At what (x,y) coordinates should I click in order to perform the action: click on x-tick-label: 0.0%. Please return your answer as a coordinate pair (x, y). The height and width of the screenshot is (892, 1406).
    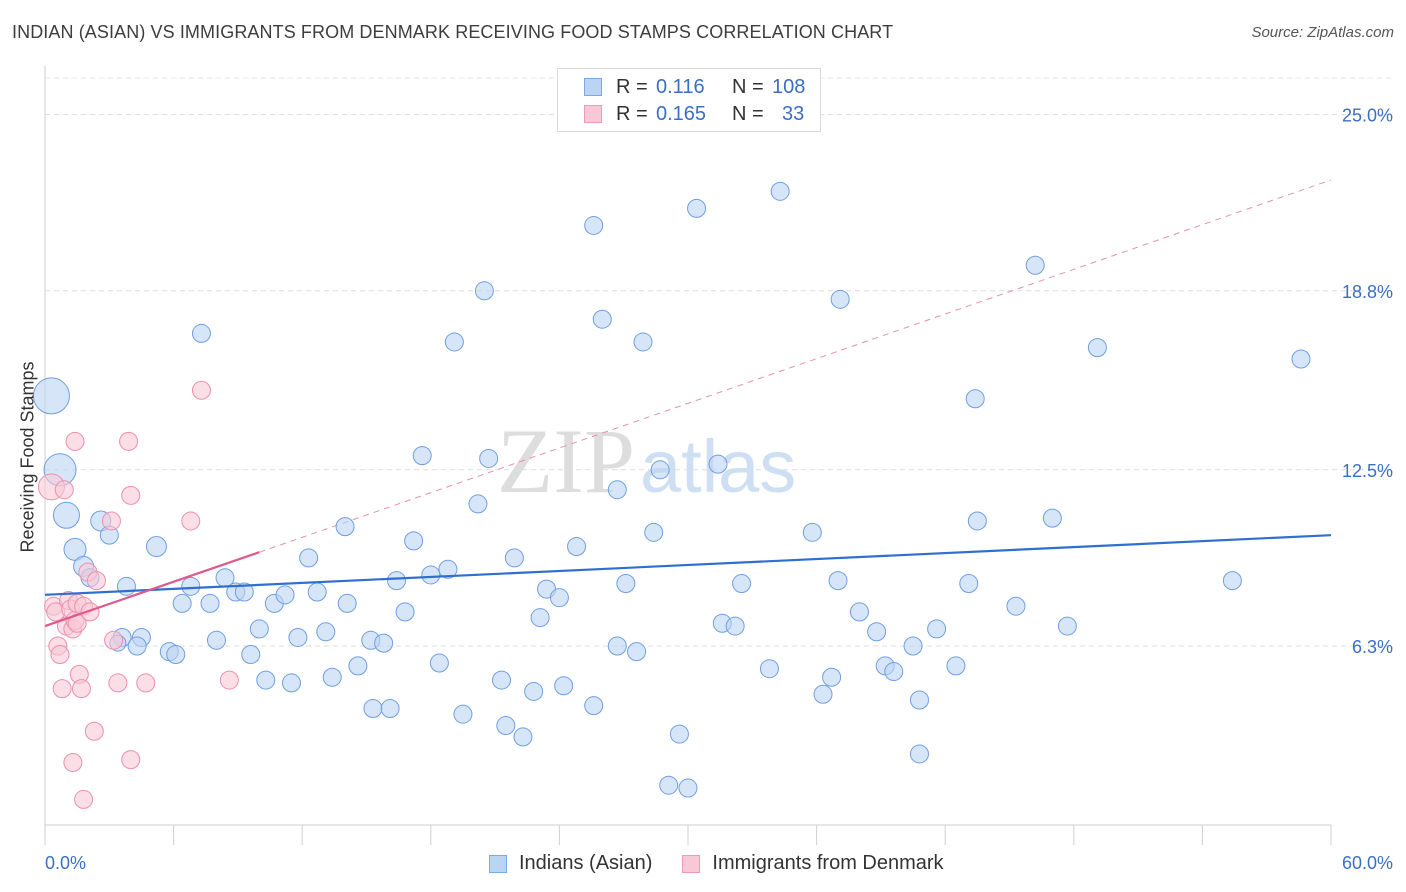
    Looking at the image, I should click on (65, 863).